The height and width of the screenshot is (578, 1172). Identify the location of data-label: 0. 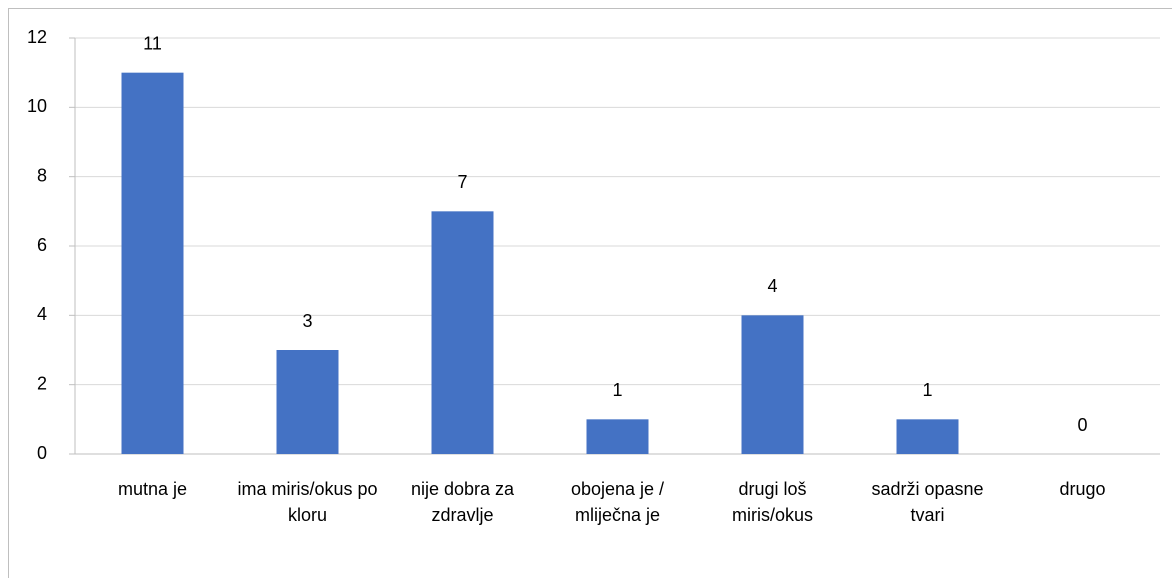
(1082, 425).